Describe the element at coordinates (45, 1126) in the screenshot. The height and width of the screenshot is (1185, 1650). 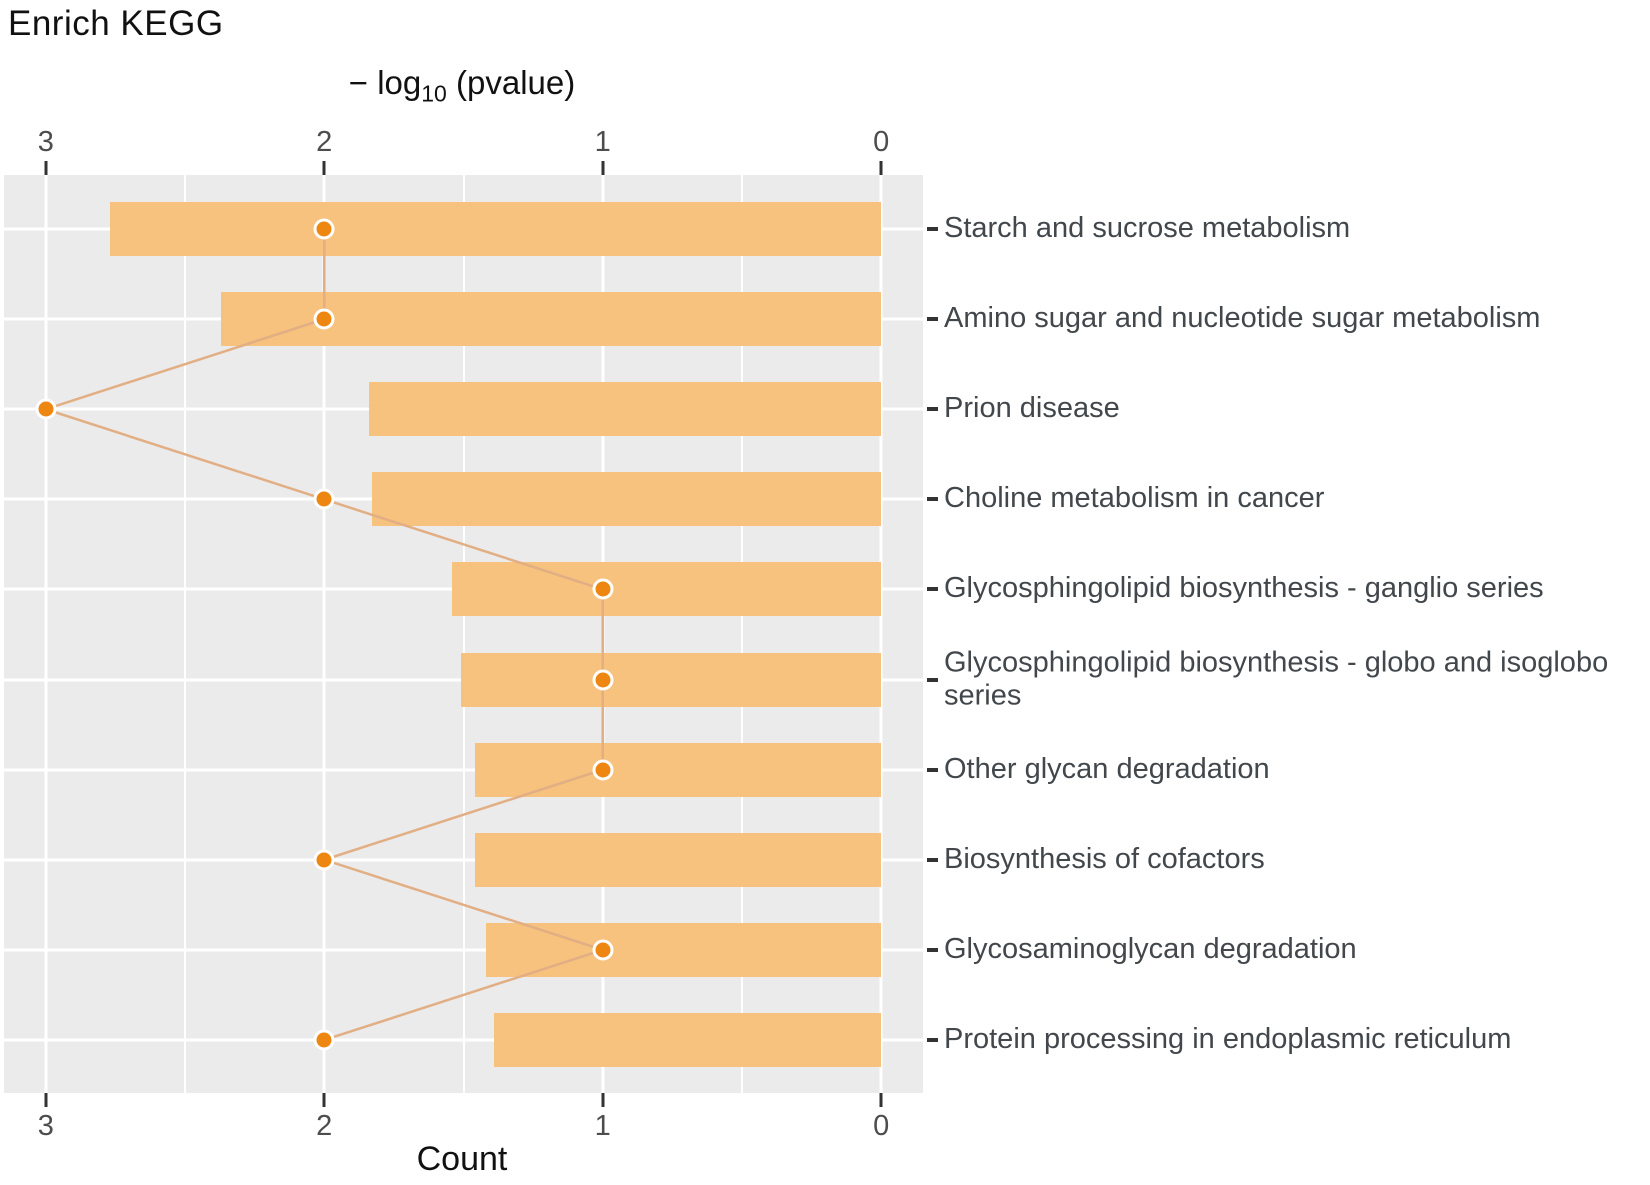
I see `bottom-tick-label: 3` at that location.